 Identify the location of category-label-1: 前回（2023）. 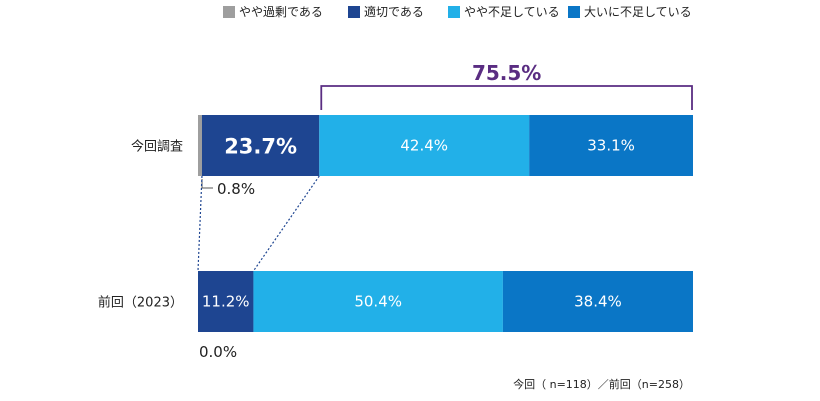
(140, 303).